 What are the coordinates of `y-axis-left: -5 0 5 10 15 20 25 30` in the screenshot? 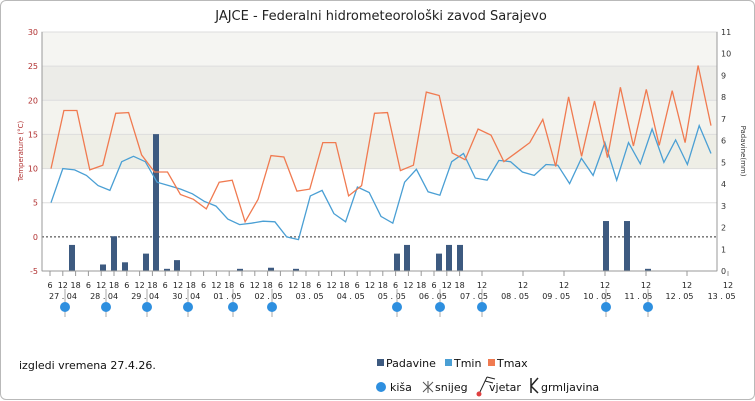 It's located at (35, 152).